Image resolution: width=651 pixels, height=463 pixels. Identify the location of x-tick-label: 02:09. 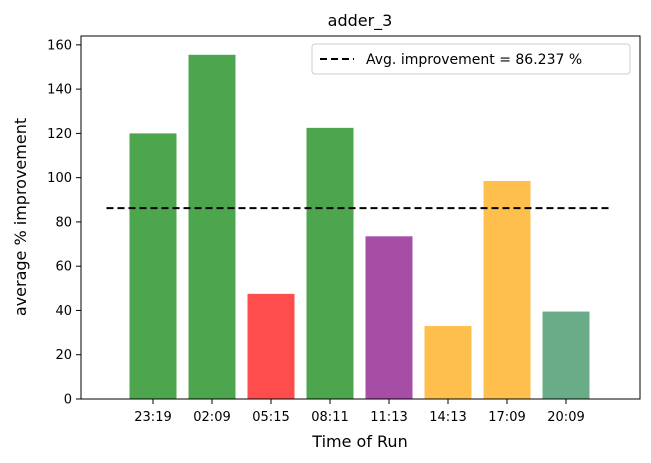
(211, 417).